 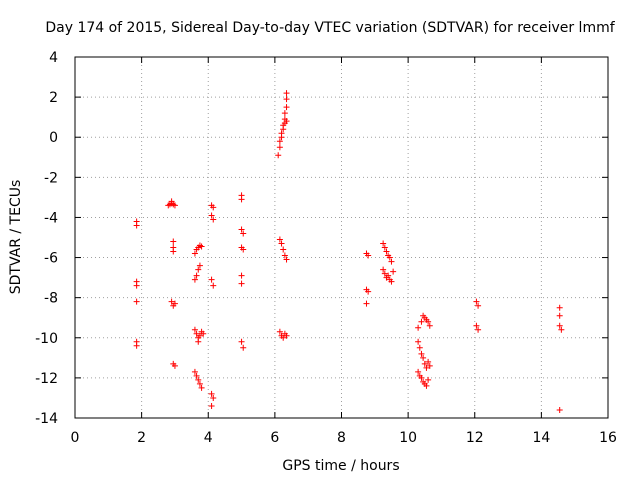 What do you see at coordinates (46, 339) in the screenshot?
I see `y-tick-label: -10` at bounding box center [46, 339].